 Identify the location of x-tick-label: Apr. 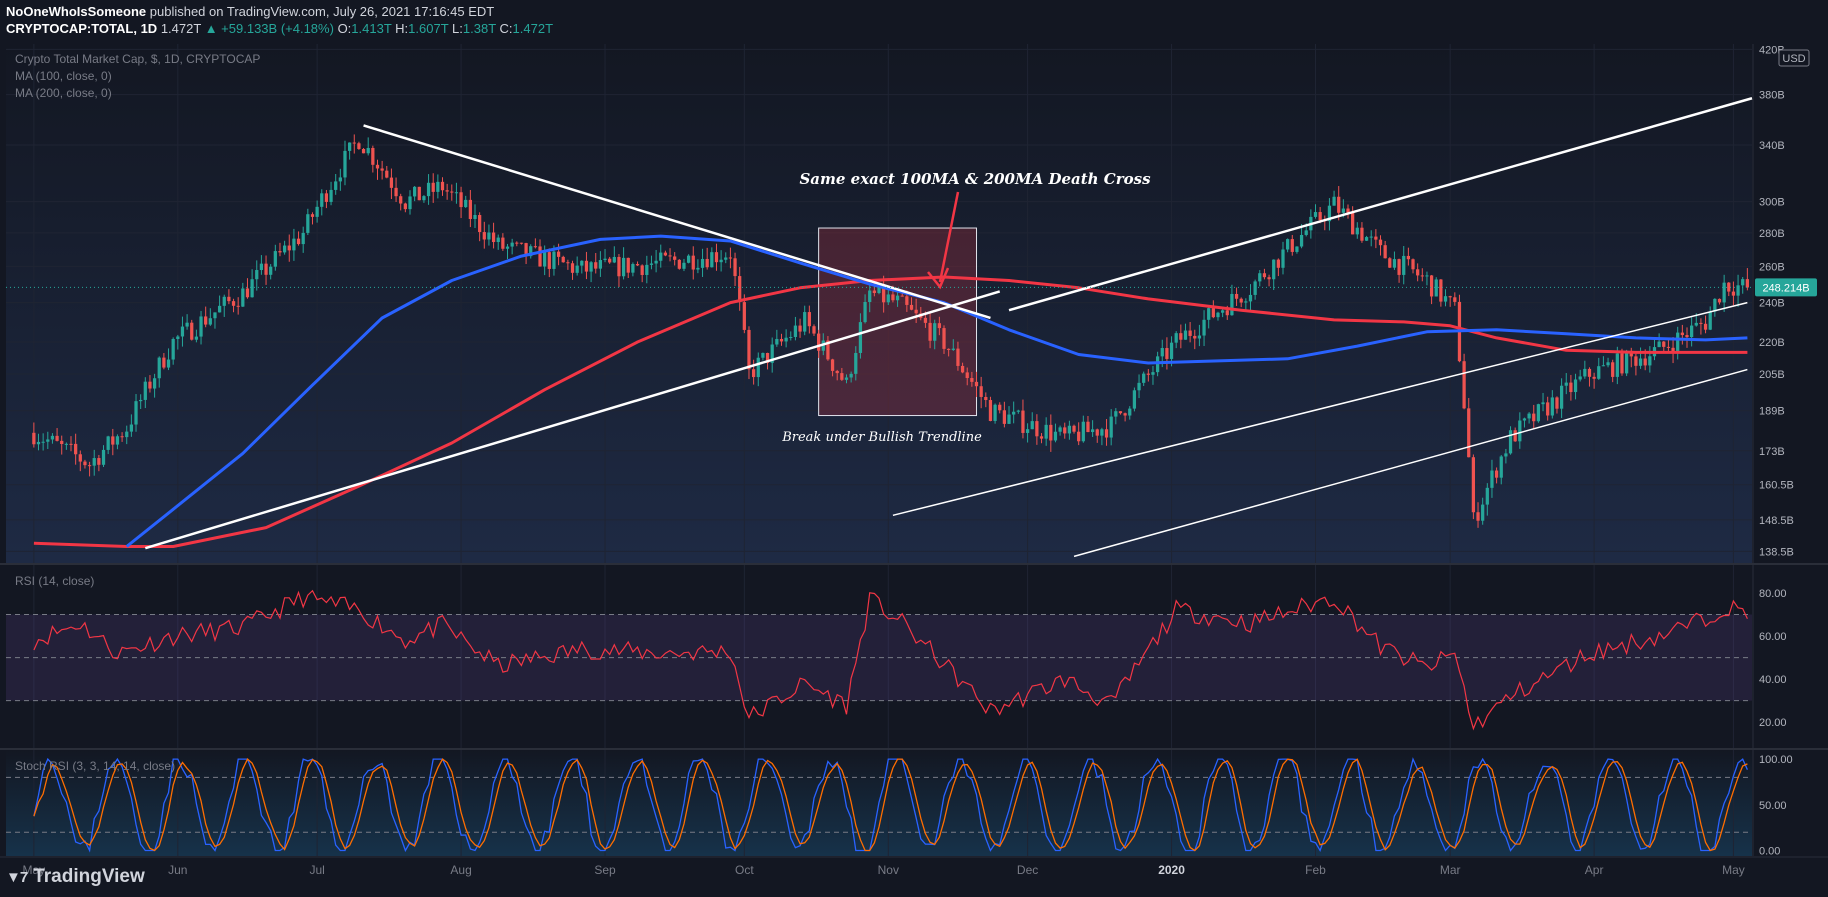
(1594, 870).